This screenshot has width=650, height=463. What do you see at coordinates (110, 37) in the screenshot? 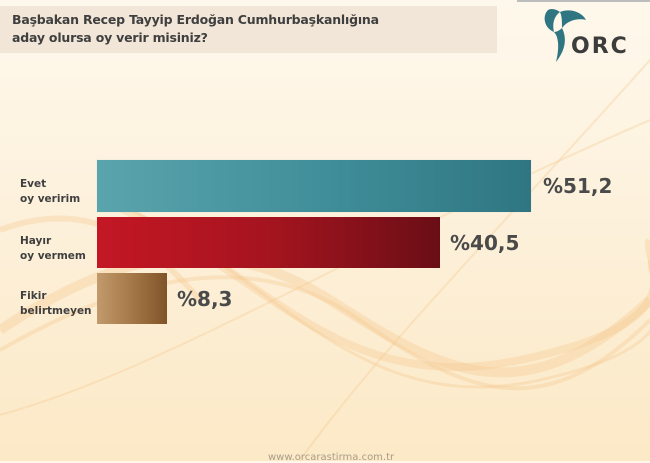
I see `chart-title-line-2: aday olursa oy verir misiniz?` at bounding box center [110, 37].